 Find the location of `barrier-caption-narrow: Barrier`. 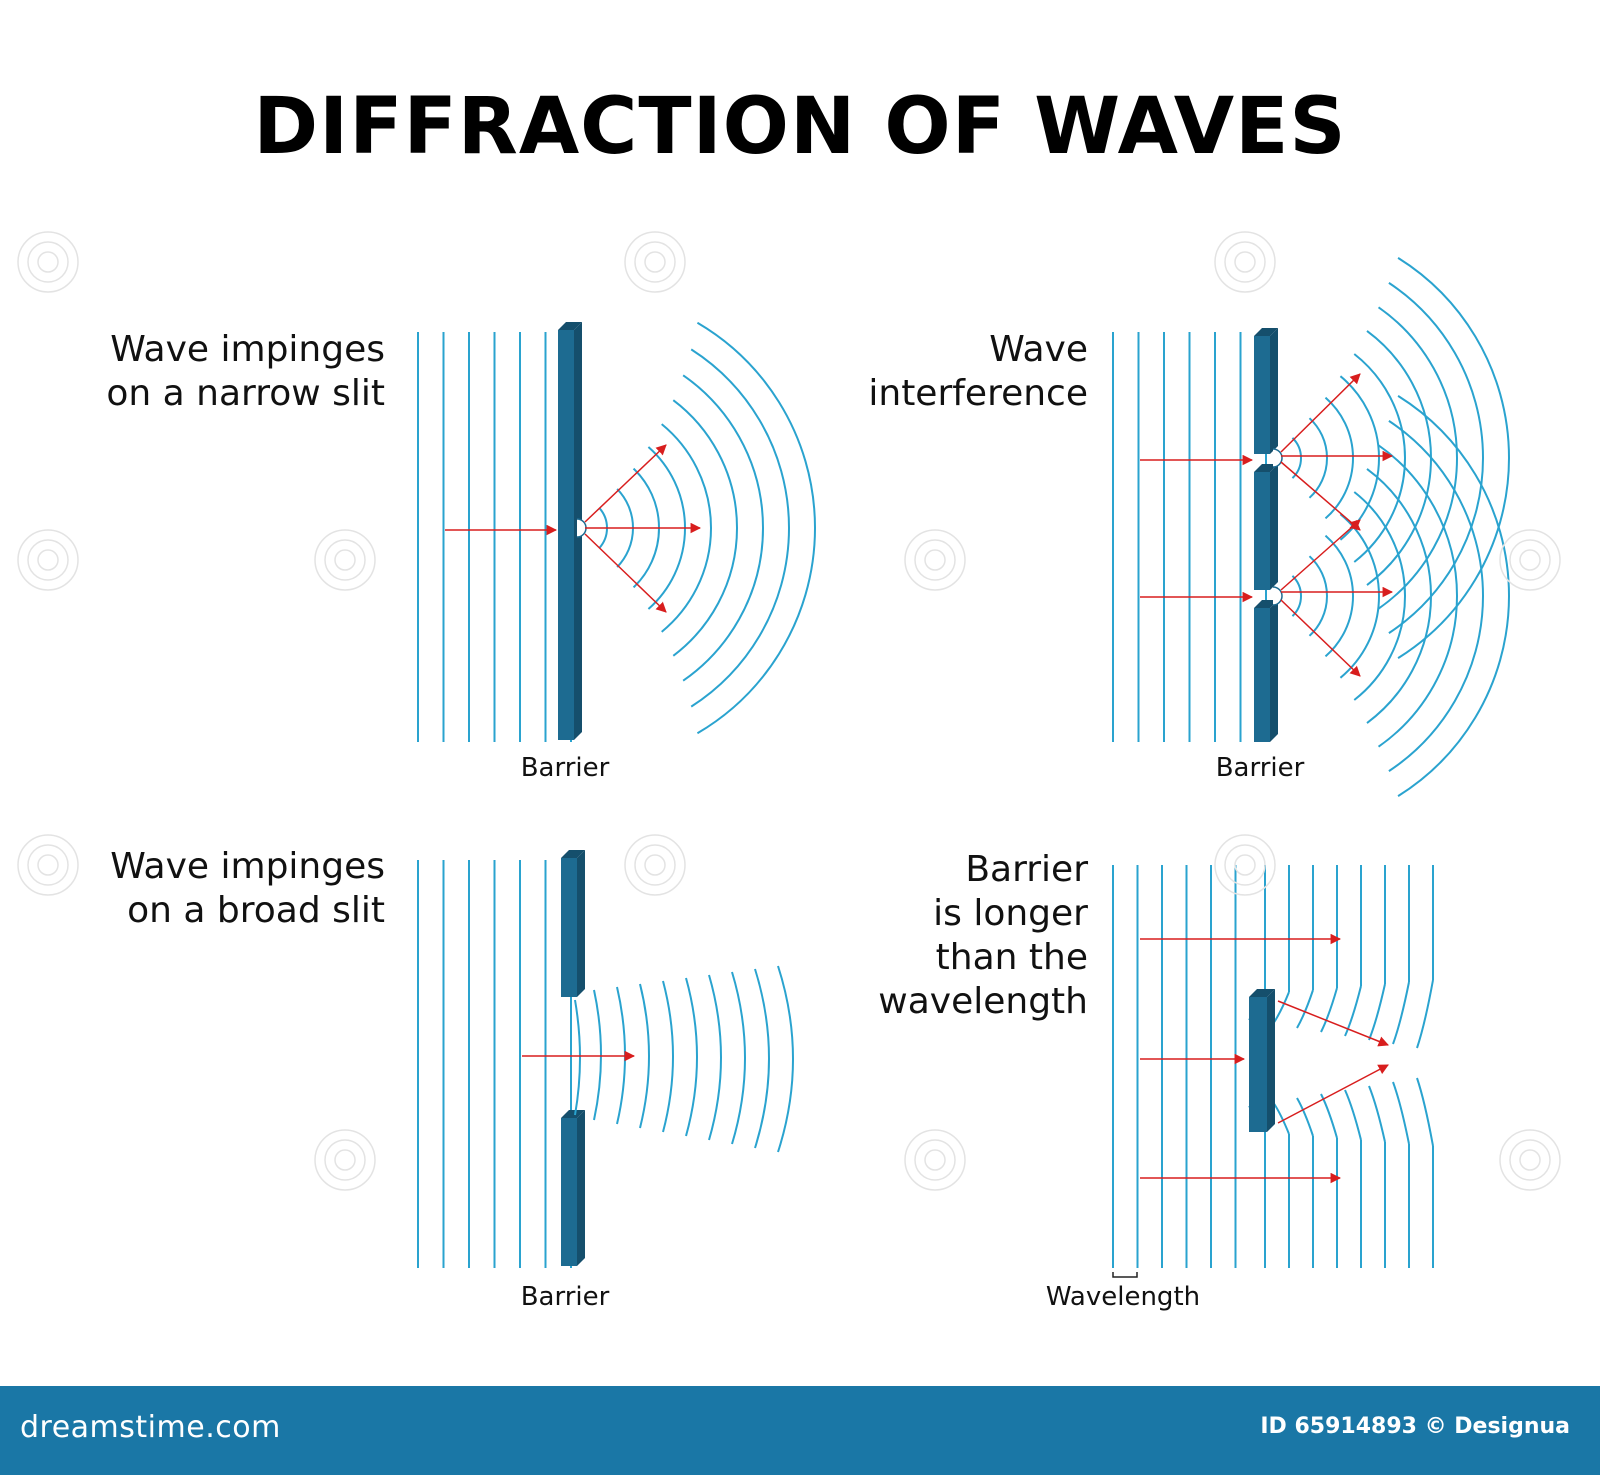

barrier-caption-narrow: Barrier is located at coordinates (565, 768).